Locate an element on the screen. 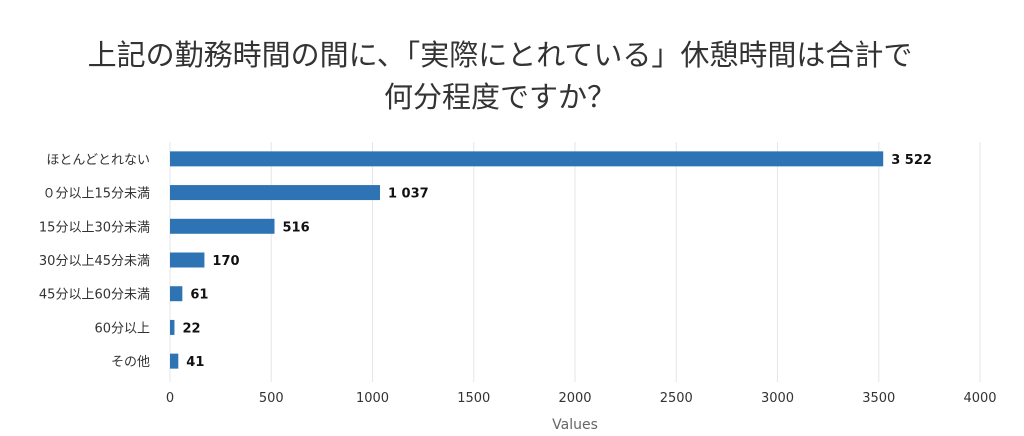  x-tick-label-1000: 1000 is located at coordinates (372, 398).